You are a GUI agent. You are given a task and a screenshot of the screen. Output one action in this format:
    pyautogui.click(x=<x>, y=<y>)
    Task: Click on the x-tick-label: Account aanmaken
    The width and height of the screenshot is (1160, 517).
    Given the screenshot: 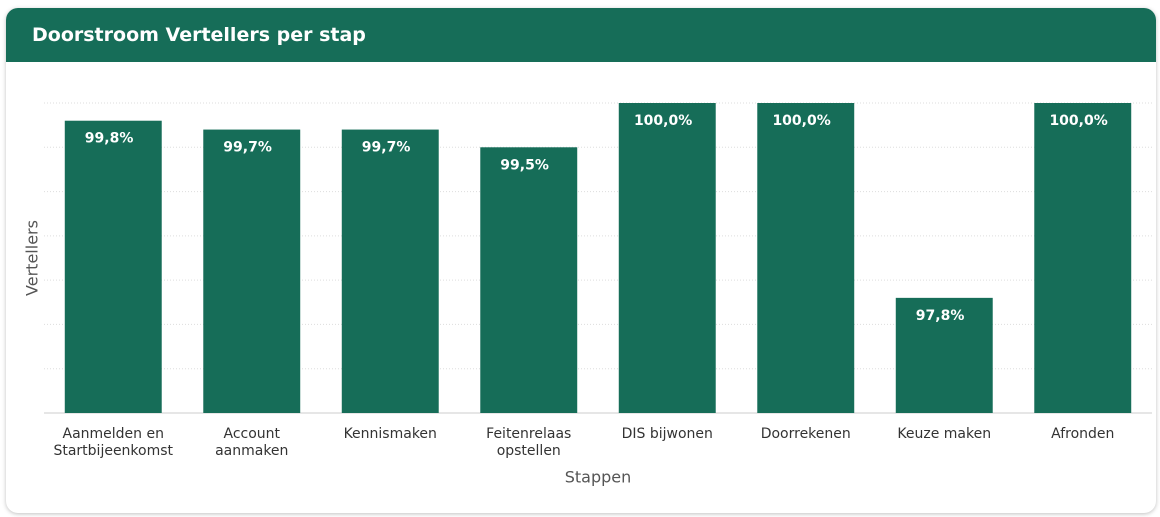 What is the action you would take?
    pyautogui.click(x=251, y=442)
    